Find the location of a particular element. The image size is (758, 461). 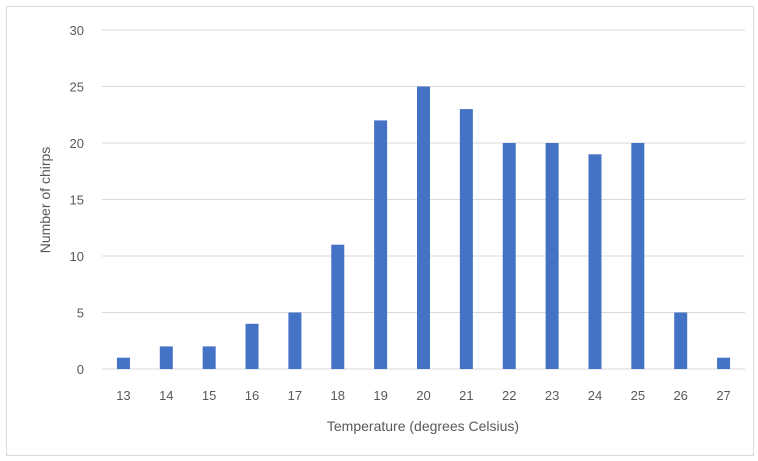

y-tick-label: 25 is located at coordinates (77, 87).